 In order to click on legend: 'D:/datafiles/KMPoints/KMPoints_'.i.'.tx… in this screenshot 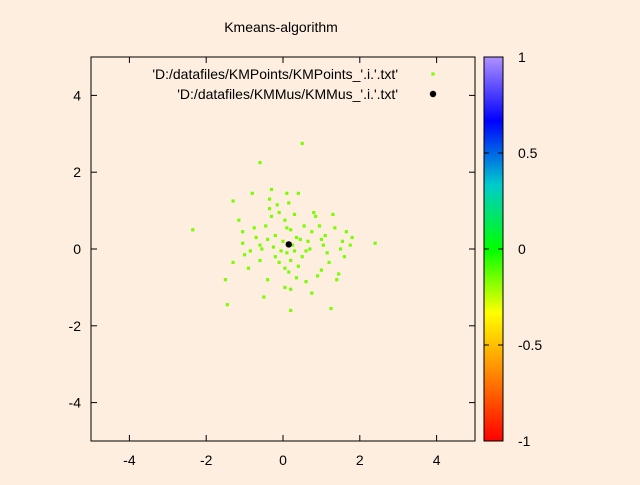, I will do `click(294, 84)`.